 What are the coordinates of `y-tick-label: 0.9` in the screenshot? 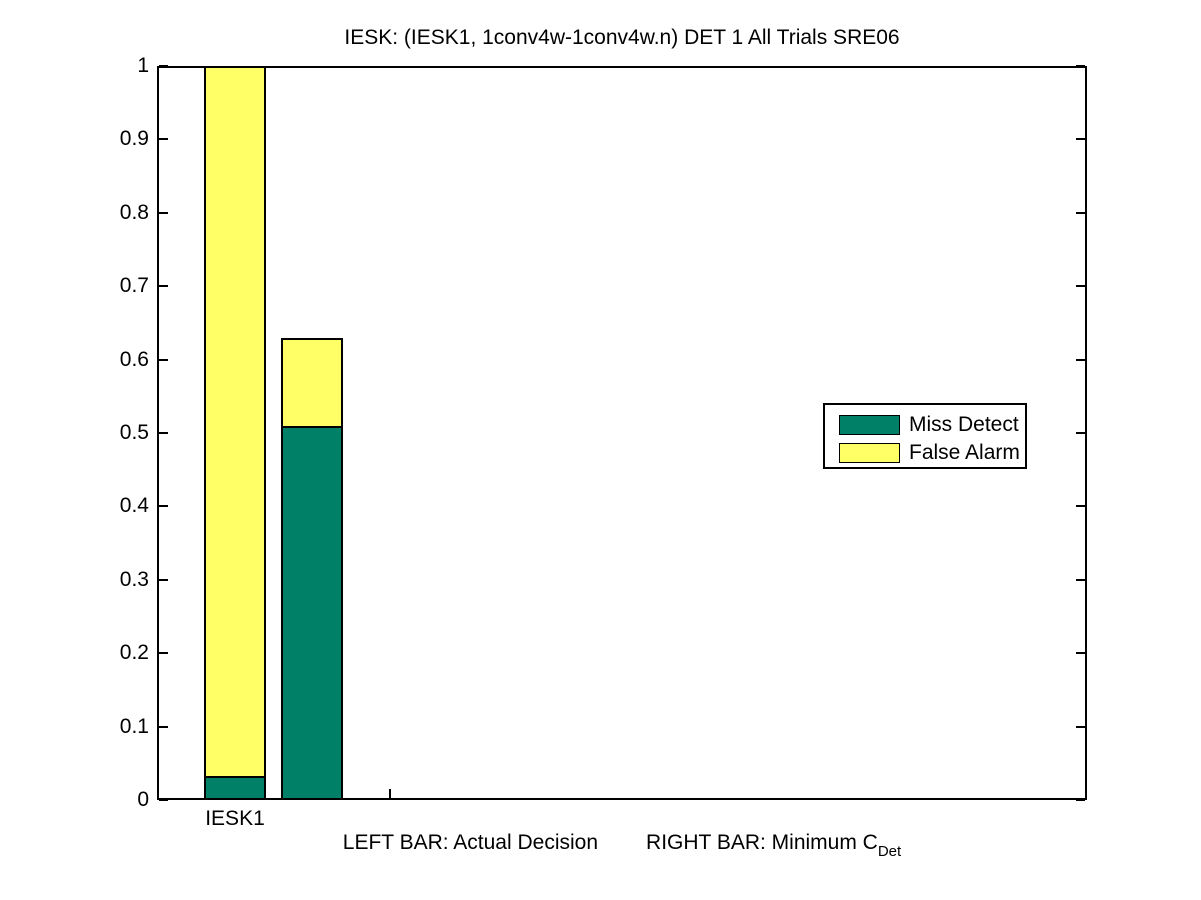 It's located at (134, 138).